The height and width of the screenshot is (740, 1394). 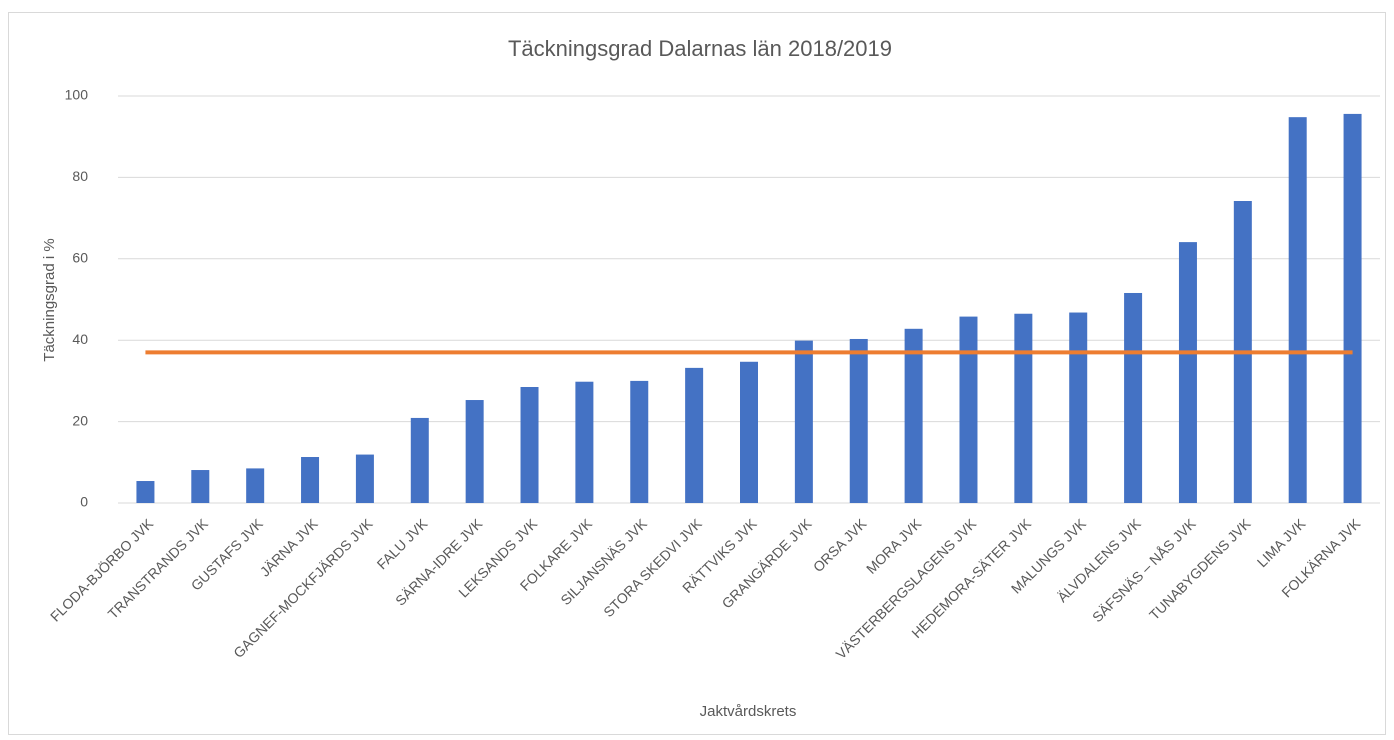 What do you see at coordinates (80, 258) in the screenshot?
I see `y-tick-label: 60` at bounding box center [80, 258].